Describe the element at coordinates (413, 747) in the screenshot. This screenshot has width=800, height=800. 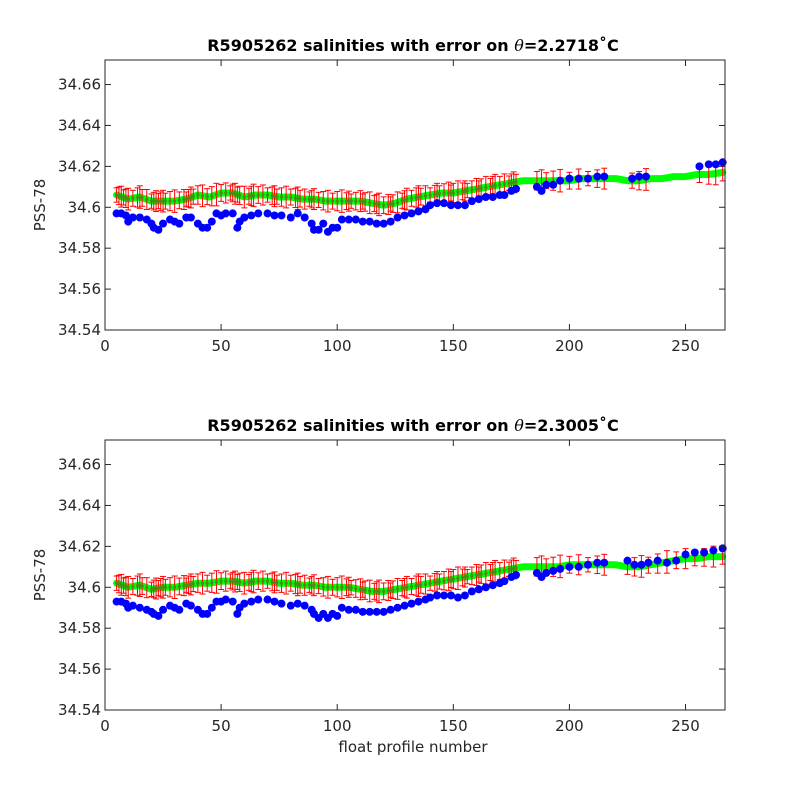
I see `x-axis-label: float profile number` at that location.